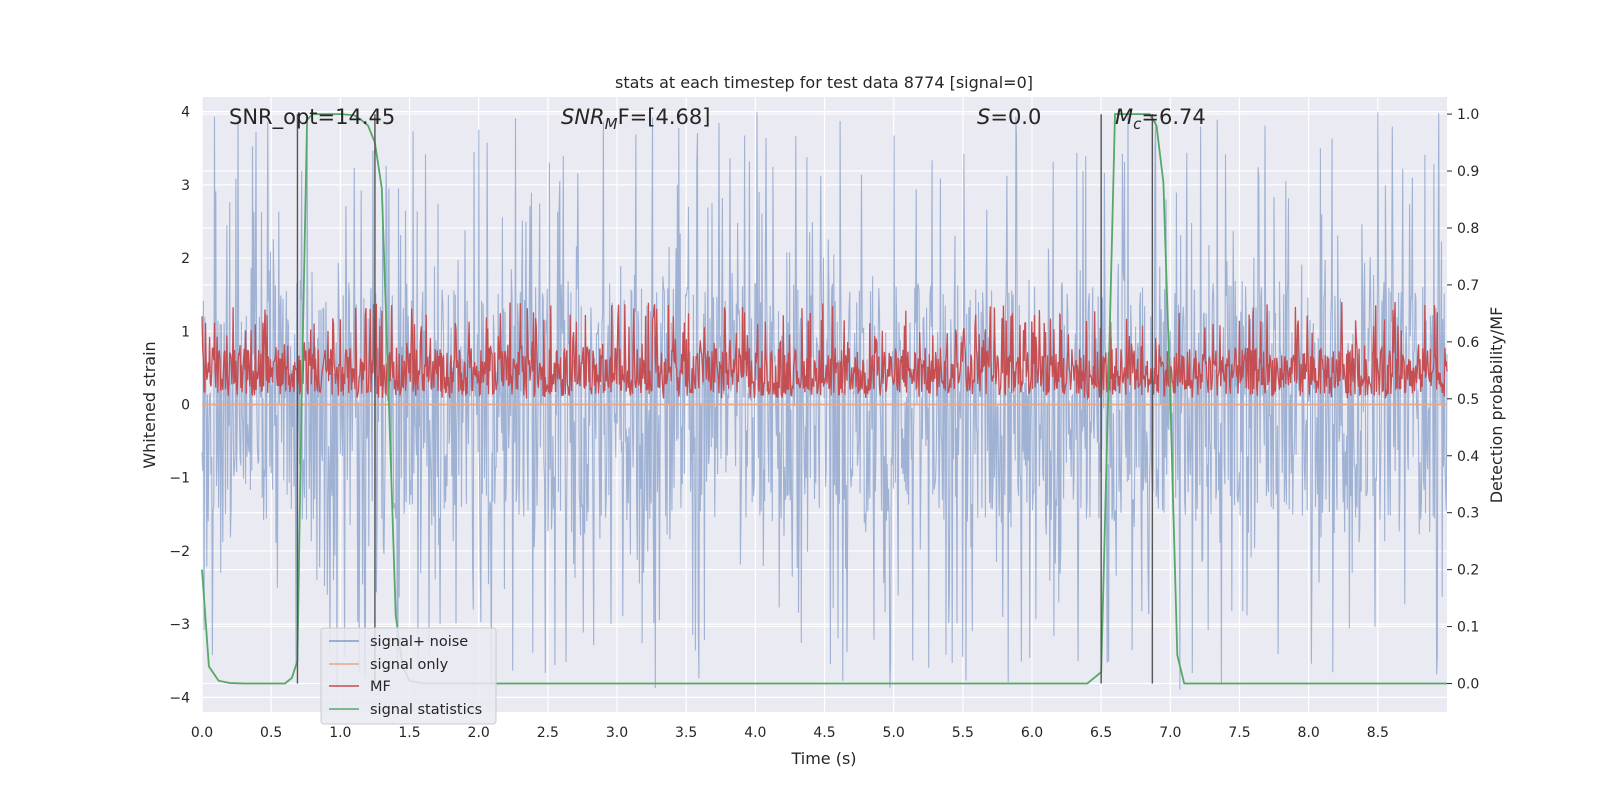  Describe the element at coordinates (185, 406) in the screenshot. I see `y-tick-label: 0` at that location.